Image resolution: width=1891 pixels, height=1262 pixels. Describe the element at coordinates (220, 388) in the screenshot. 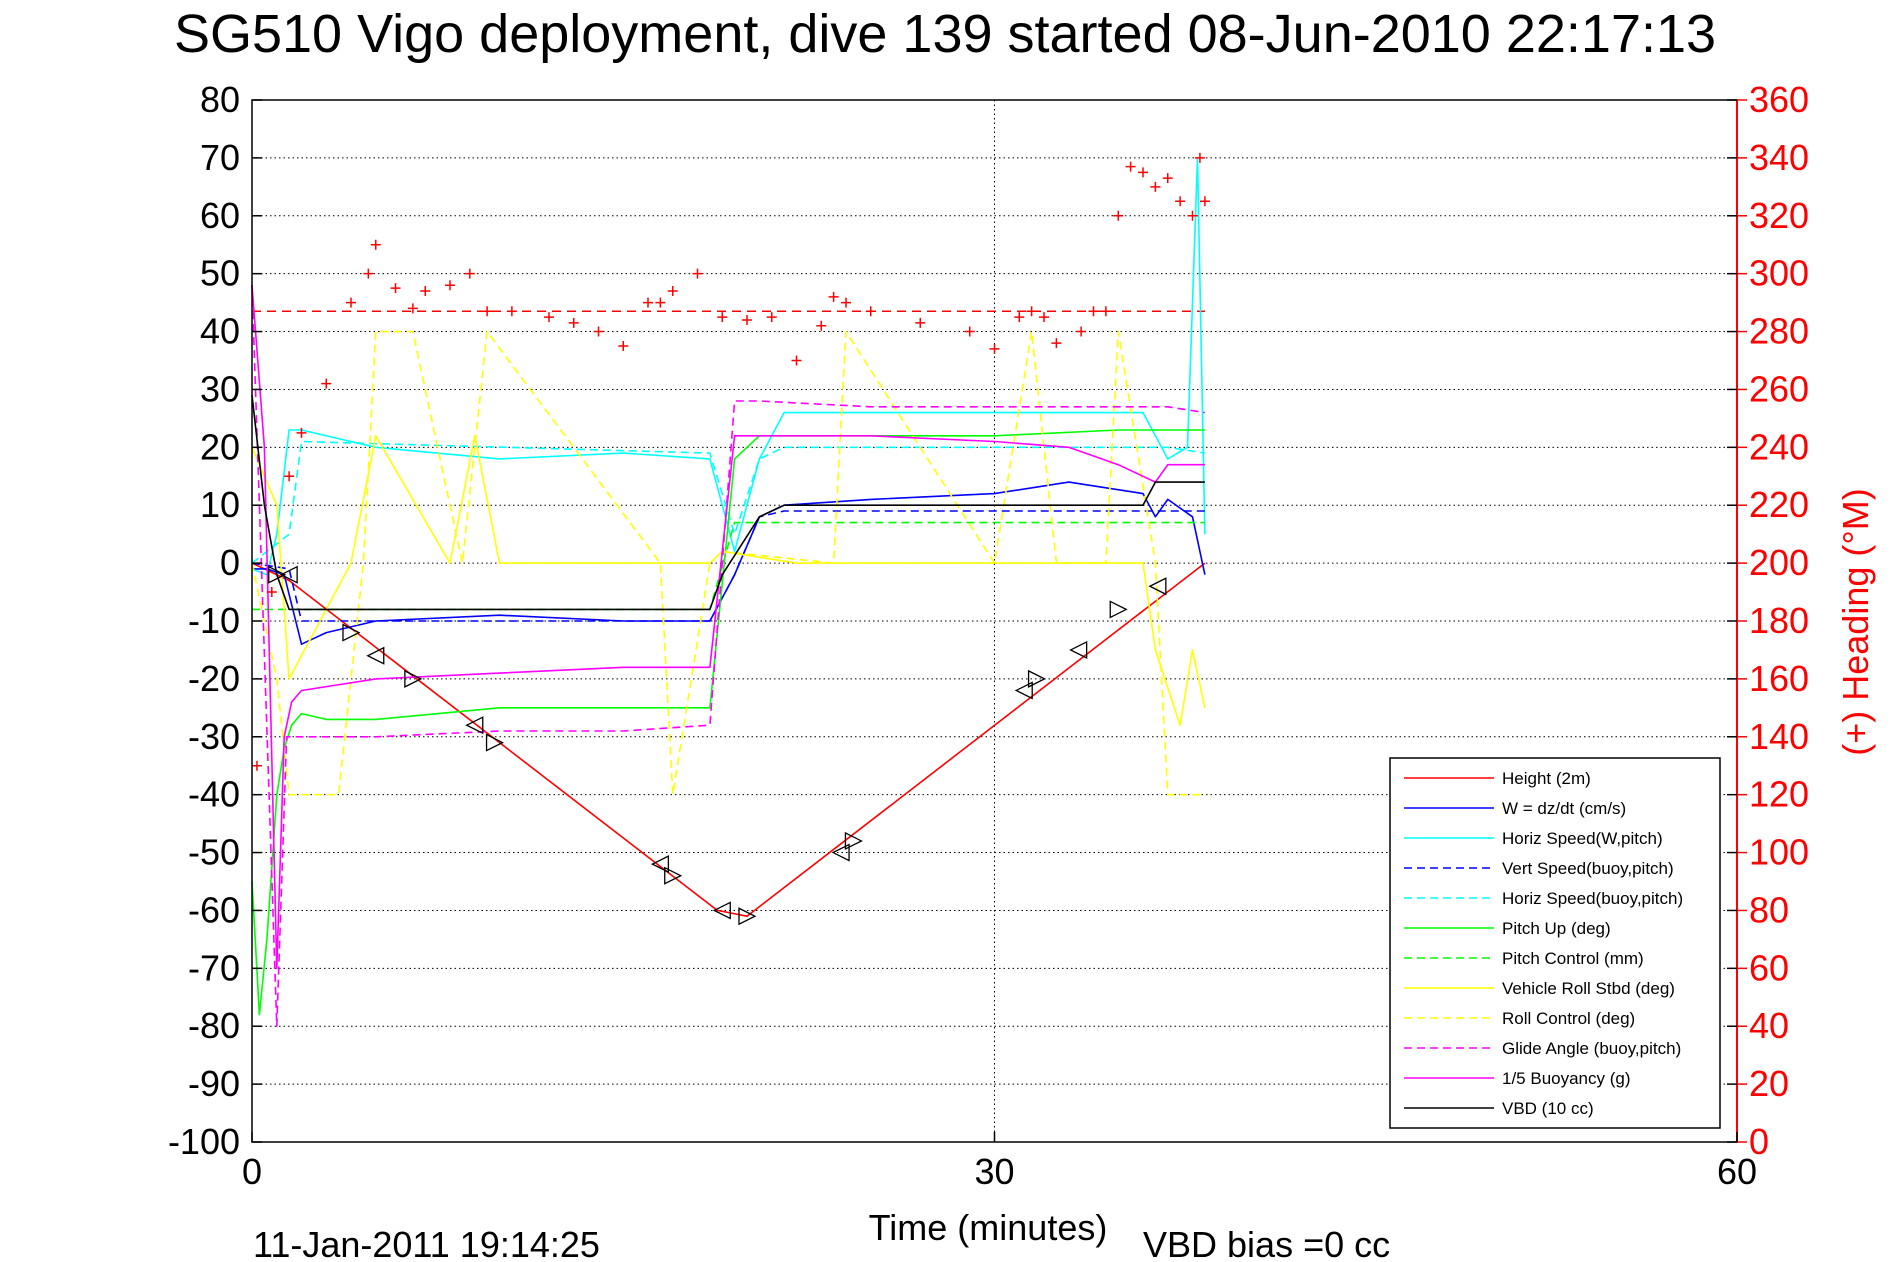

I see `y-tick-label: 30` at that location.